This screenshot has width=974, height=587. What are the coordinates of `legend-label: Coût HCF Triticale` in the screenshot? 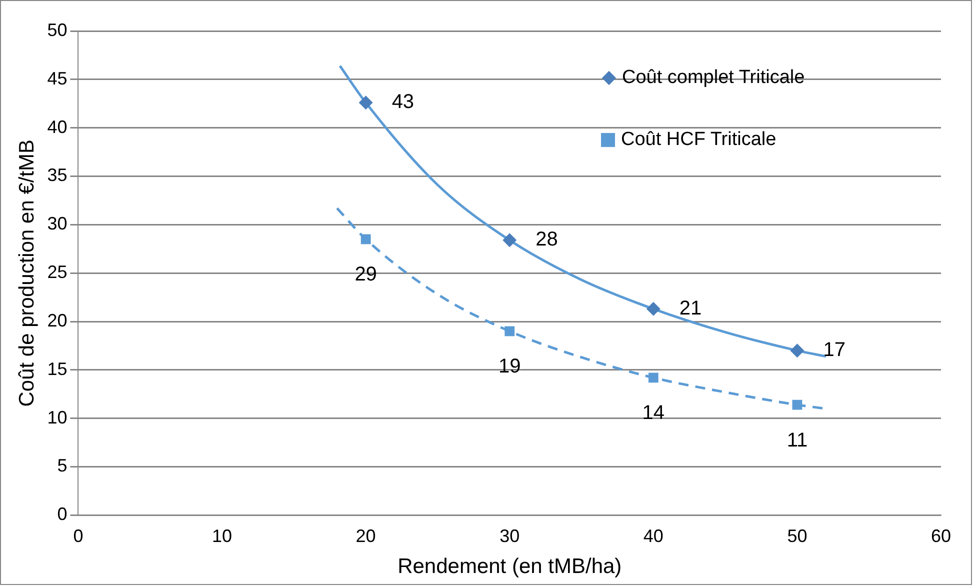 It's located at (698, 140).